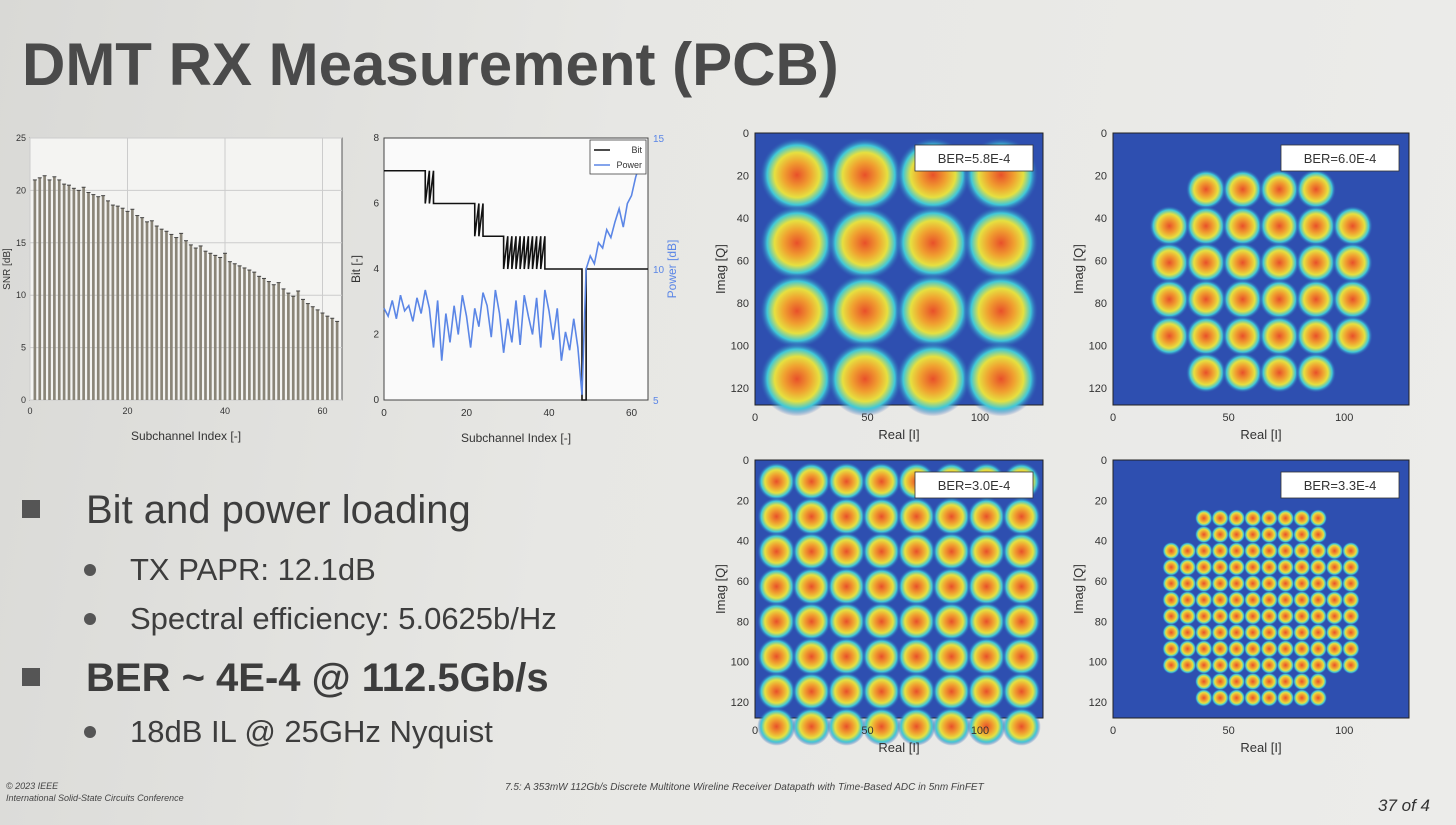 This screenshot has width=1456, height=825. I want to click on y-tick-label: 120, so click(740, 703).